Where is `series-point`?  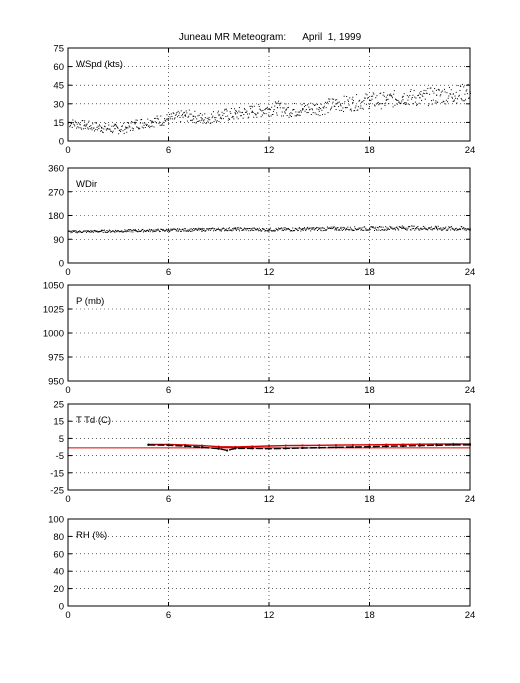 series-point is located at coordinates (302, 445).